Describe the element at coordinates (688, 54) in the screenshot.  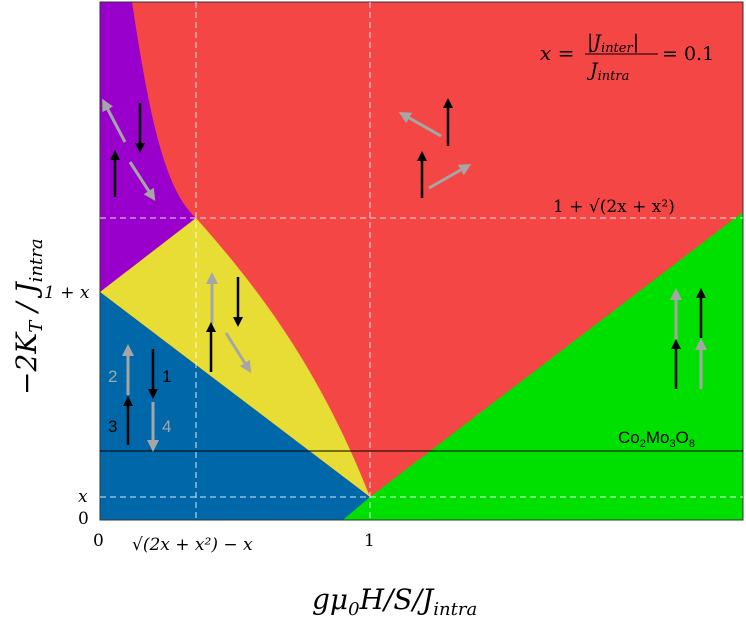
I see `svg-text: = 0.1` at that location.